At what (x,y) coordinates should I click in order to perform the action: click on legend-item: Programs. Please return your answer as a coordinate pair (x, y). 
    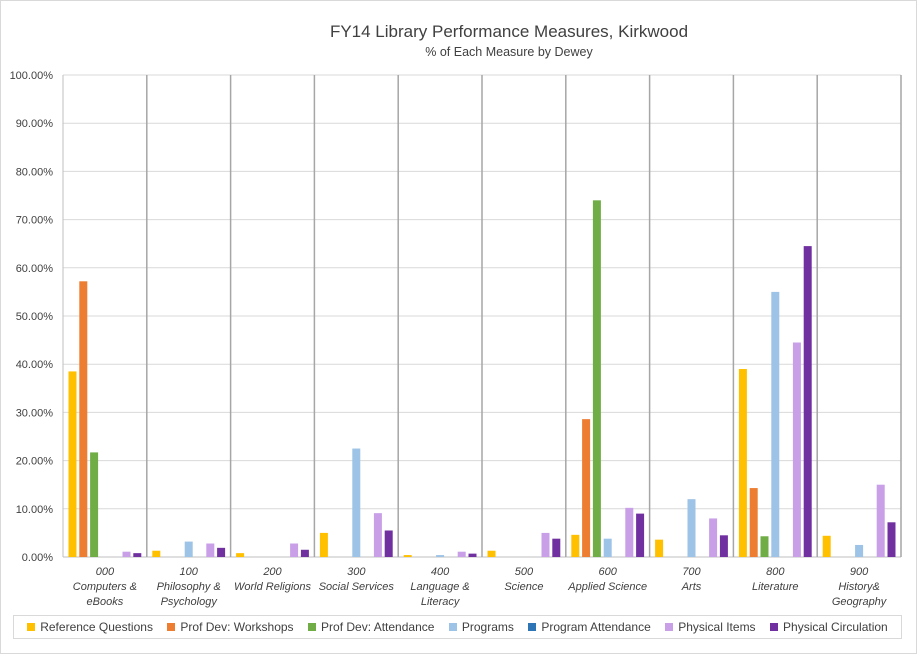
    Looking at the image, I should click on (481, 627).